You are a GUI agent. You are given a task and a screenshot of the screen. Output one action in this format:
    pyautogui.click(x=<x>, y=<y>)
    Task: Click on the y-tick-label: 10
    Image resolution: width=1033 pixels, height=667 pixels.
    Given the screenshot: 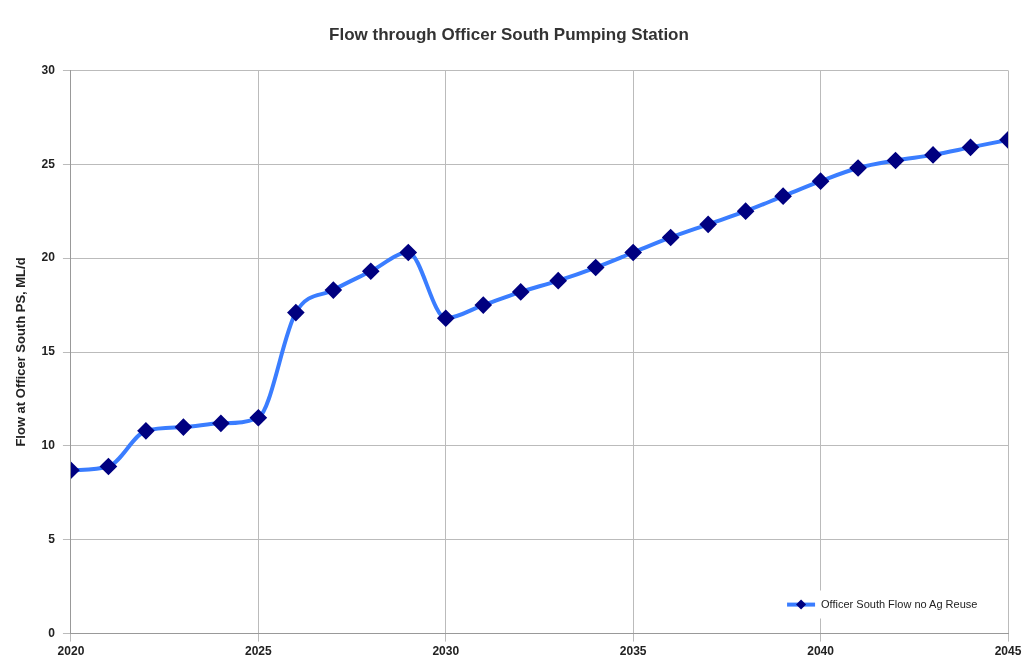 What is the action you would take?
    pyautogui.click(x=48, y=445)
    